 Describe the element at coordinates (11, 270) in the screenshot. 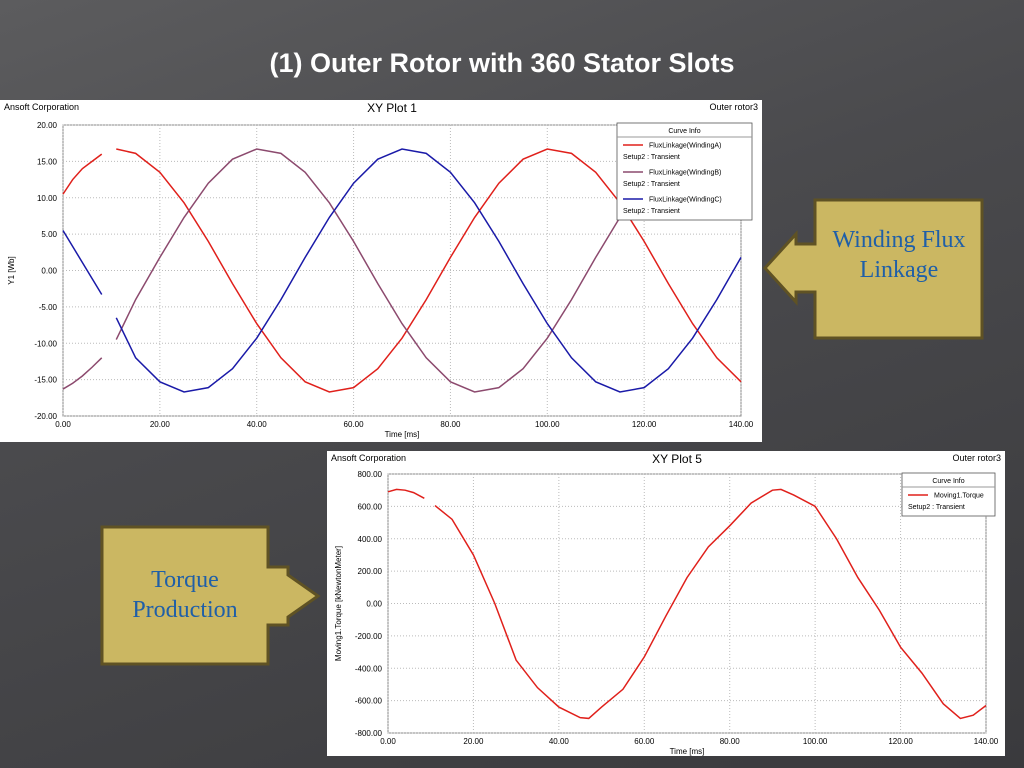

I see `y-axis-label: Y1 [Wb]` at that location.